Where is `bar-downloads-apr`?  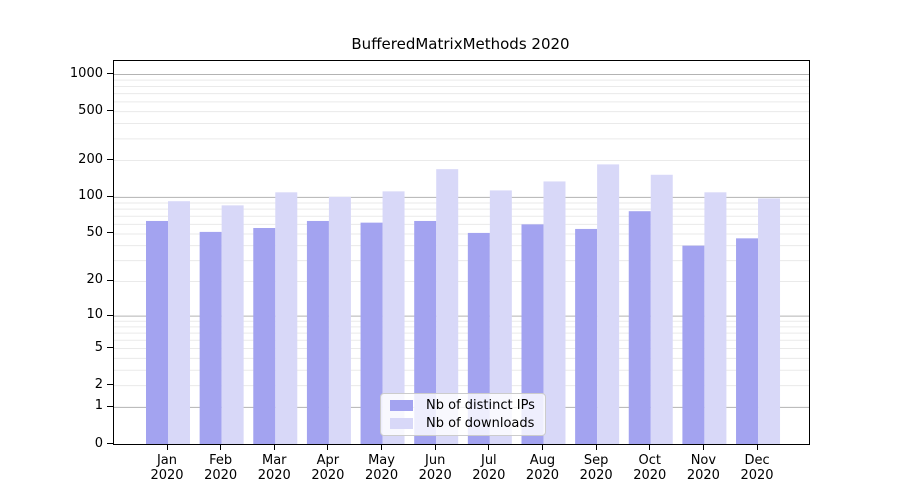
bar-downloads-apr is located at coordinates (339, 320).